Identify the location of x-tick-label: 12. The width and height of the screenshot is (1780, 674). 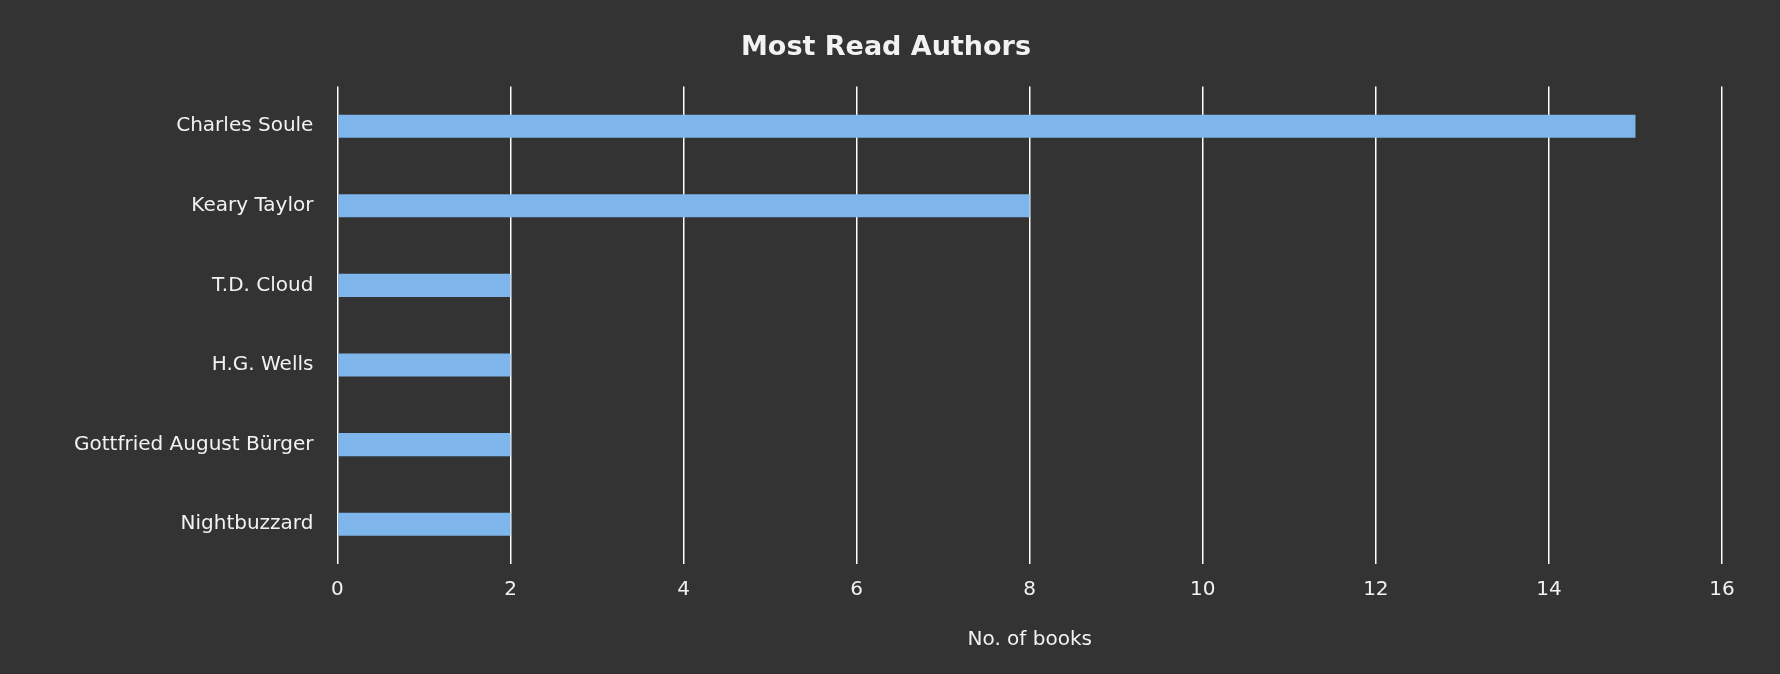
(1376, 588).